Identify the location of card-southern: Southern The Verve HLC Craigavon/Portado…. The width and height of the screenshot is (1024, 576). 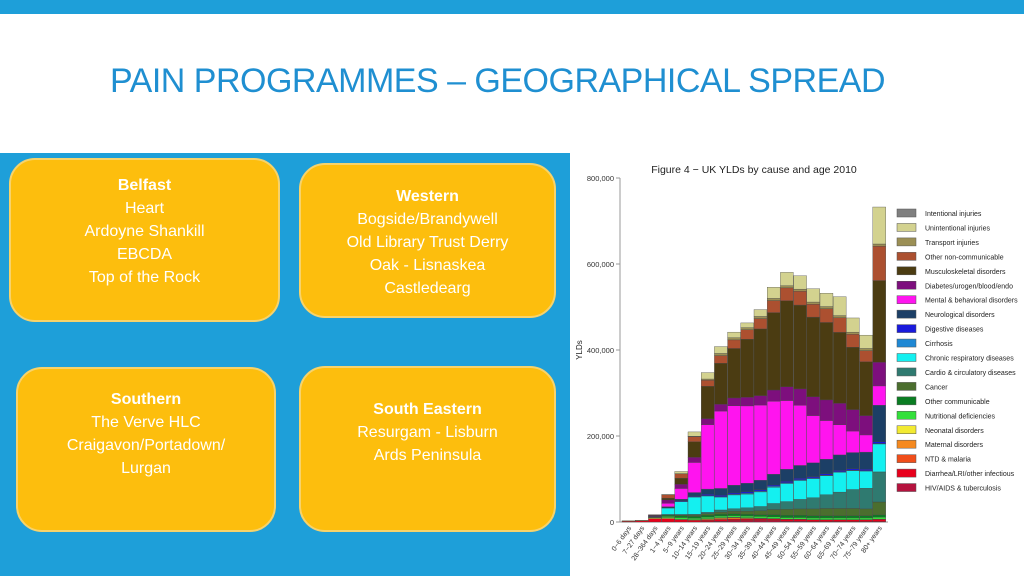
(146, 449).